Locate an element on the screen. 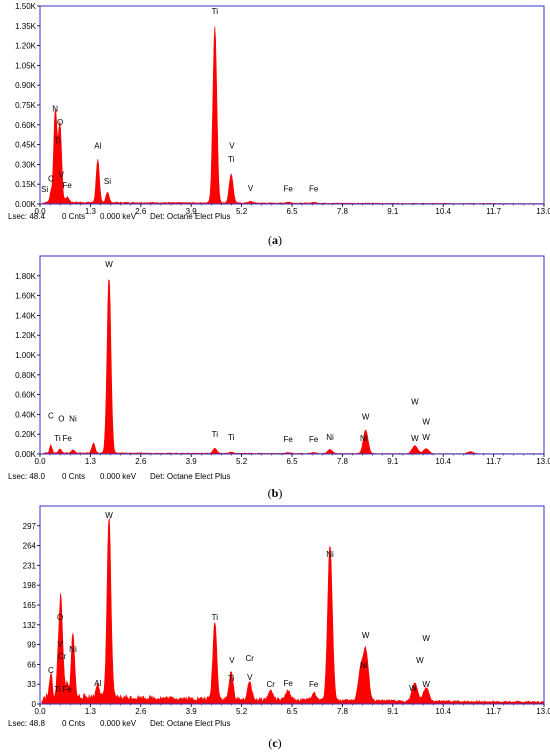 Image resolution: width=550 pixels, height=755 pixels. y-tick-label: 0.40K is located at coordinates (26, 414).